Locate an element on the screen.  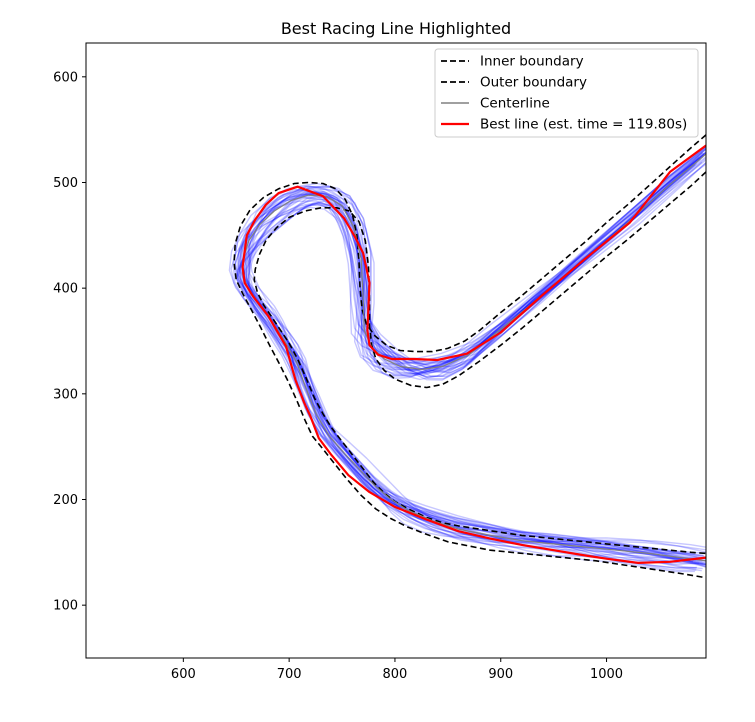
y-tick-label: 200 is located at coordinates (65, 500).